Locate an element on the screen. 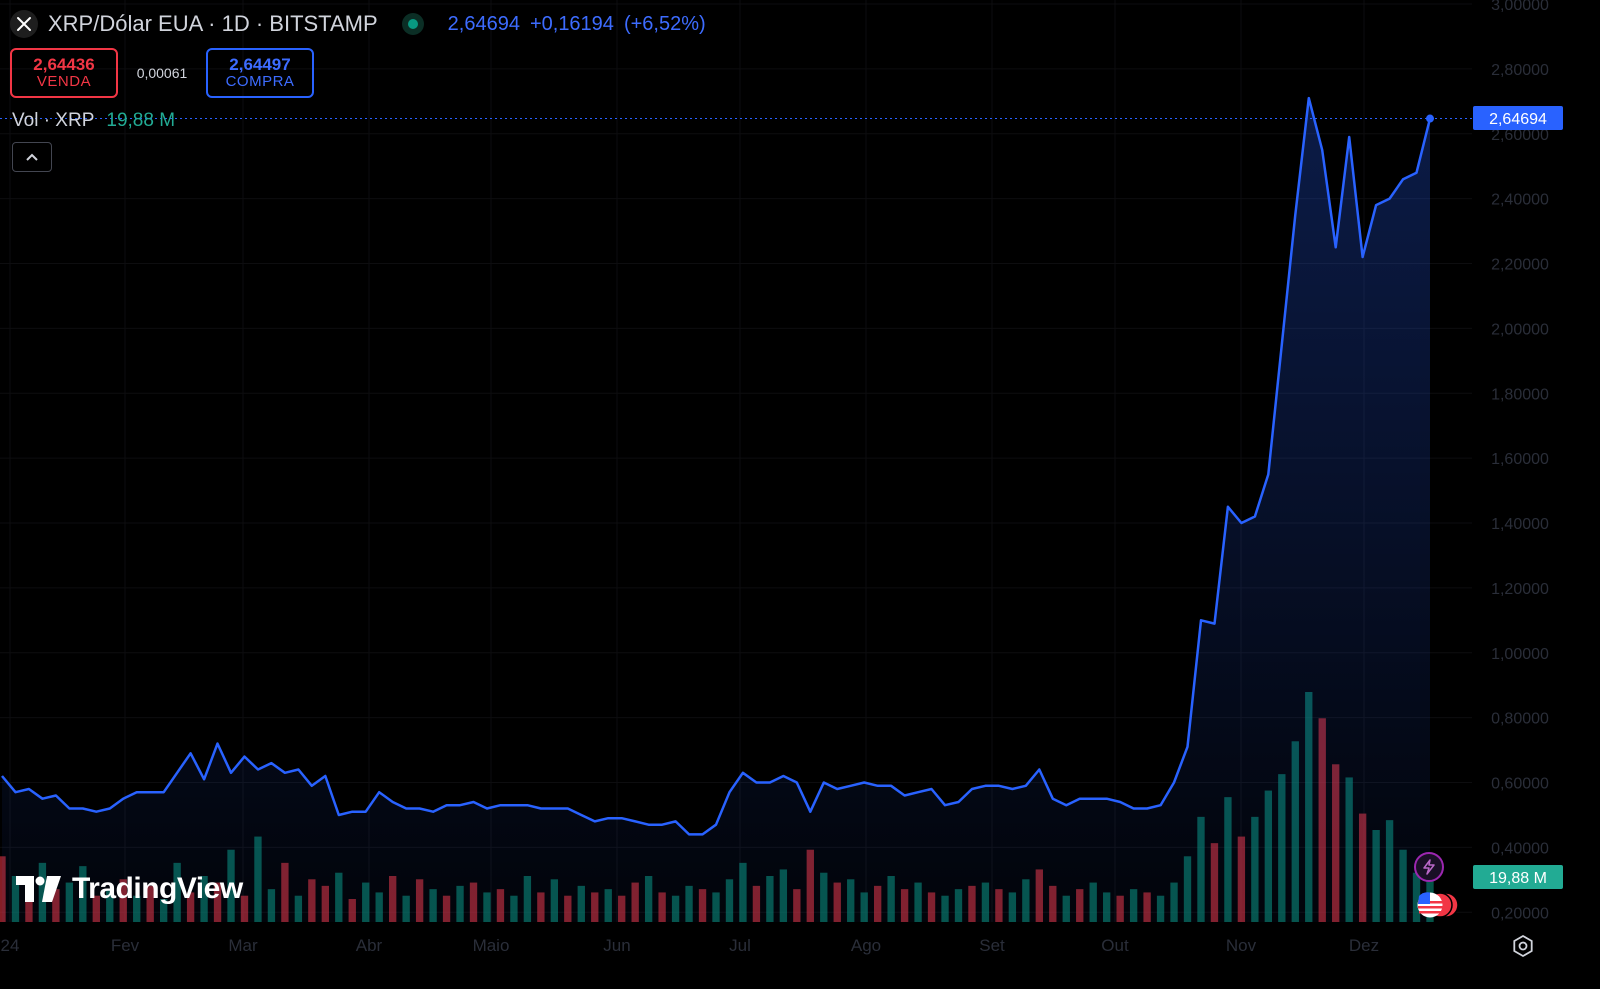  chevron-up-icon is located at coordinates (32, 157).